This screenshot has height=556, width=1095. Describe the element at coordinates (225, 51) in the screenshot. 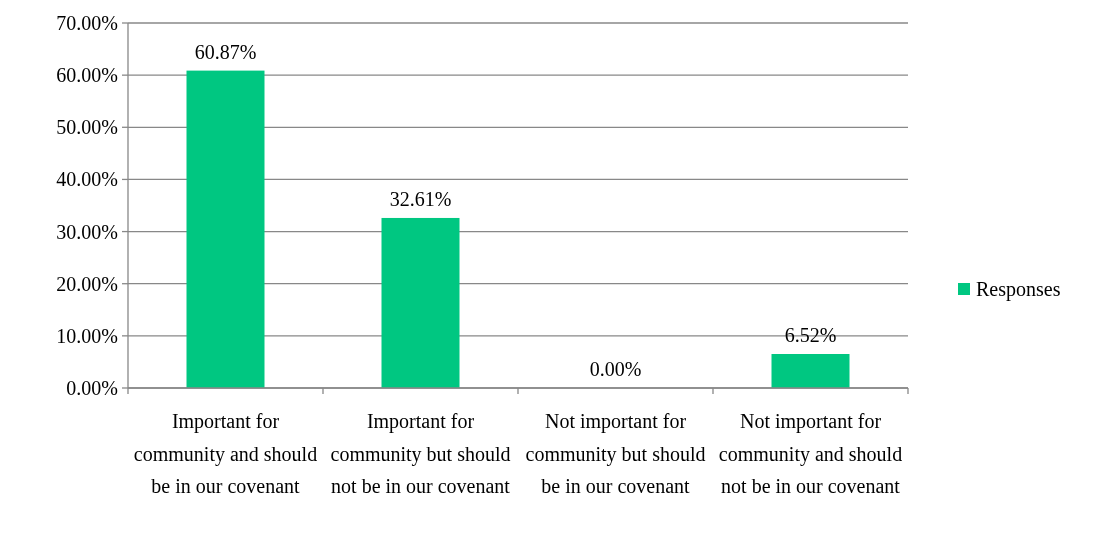

I see `data-label: 60.87%` at that location.